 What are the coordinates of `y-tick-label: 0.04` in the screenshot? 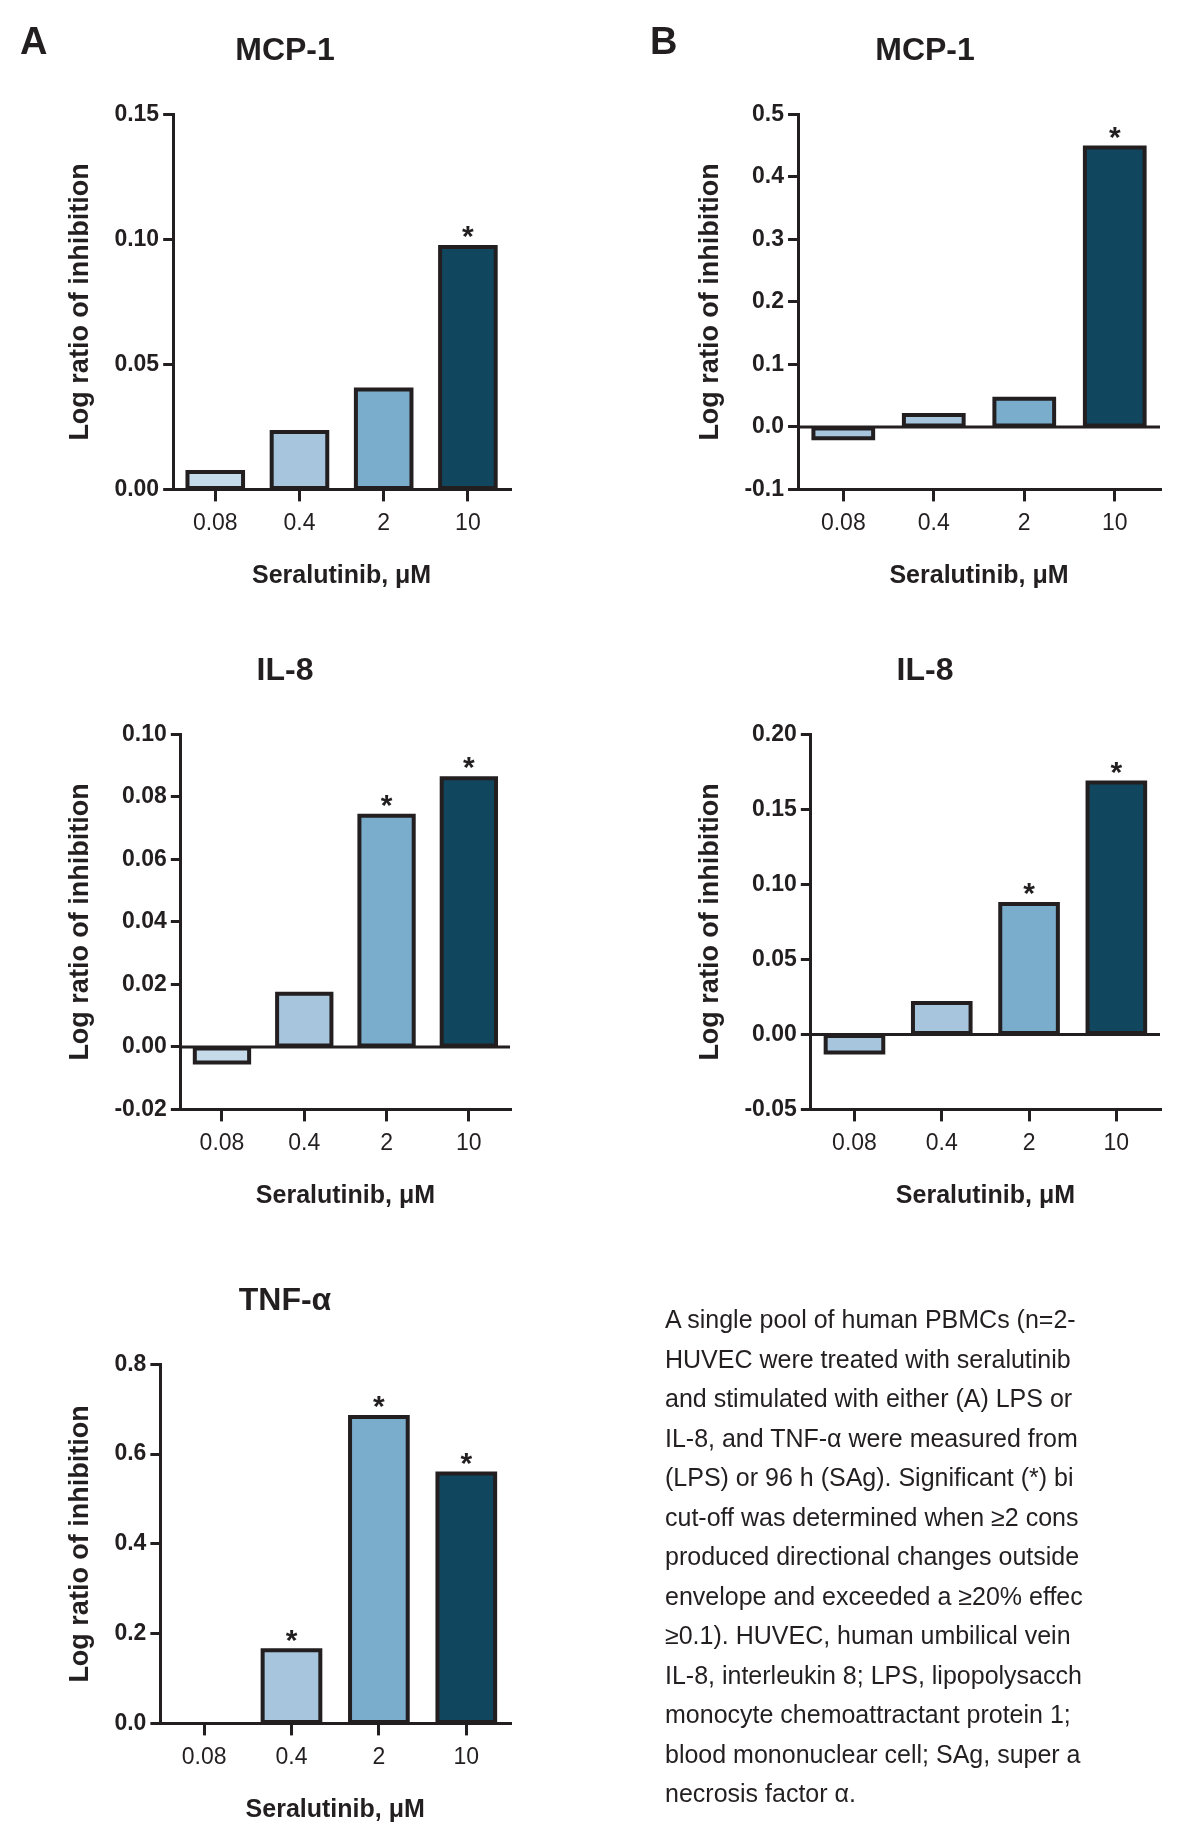 It's located at (145, 920).